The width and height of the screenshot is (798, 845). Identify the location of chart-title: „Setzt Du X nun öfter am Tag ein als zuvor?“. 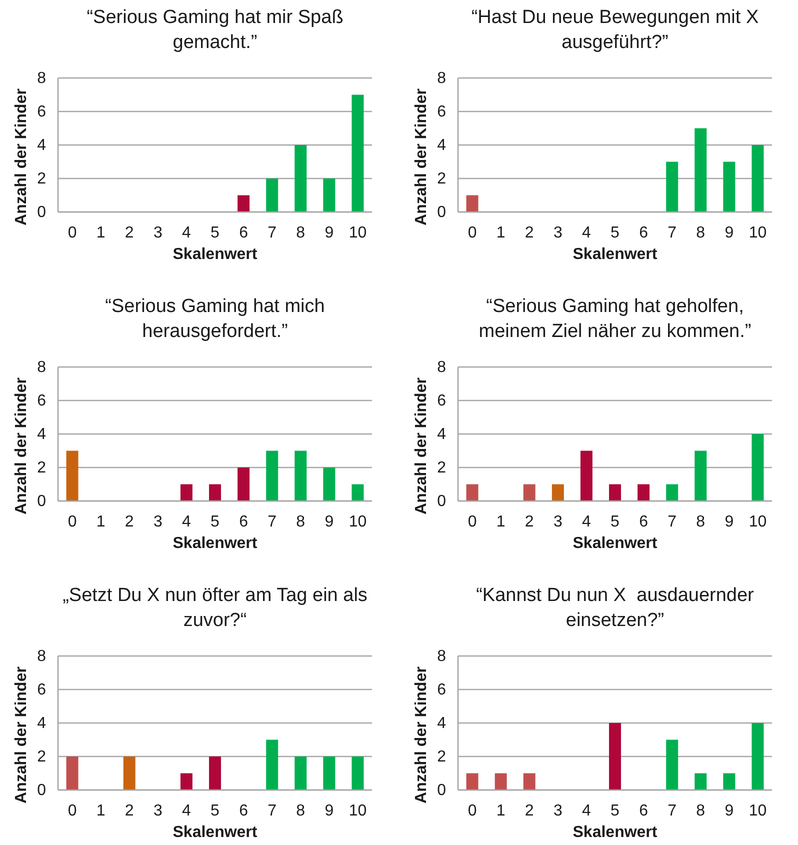
(215, 608).